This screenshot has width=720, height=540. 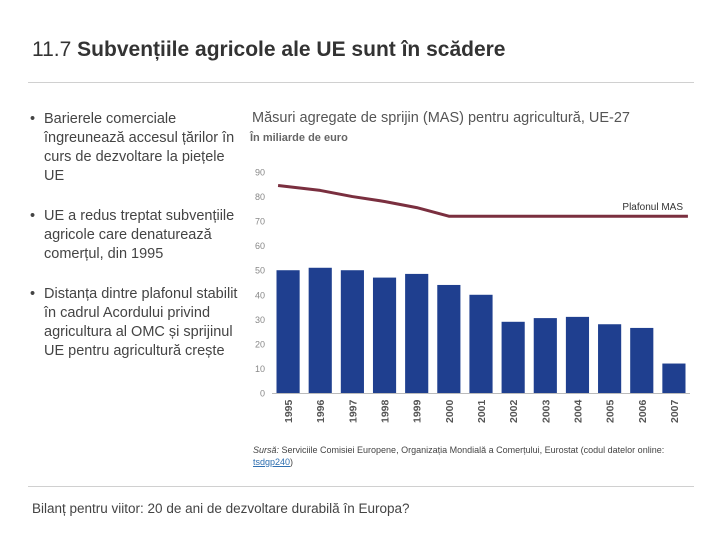 What do you see at coordinates (260, 344) in the screenshot?
I see `y-tick-label: 20` at bounding box center [260, 344].